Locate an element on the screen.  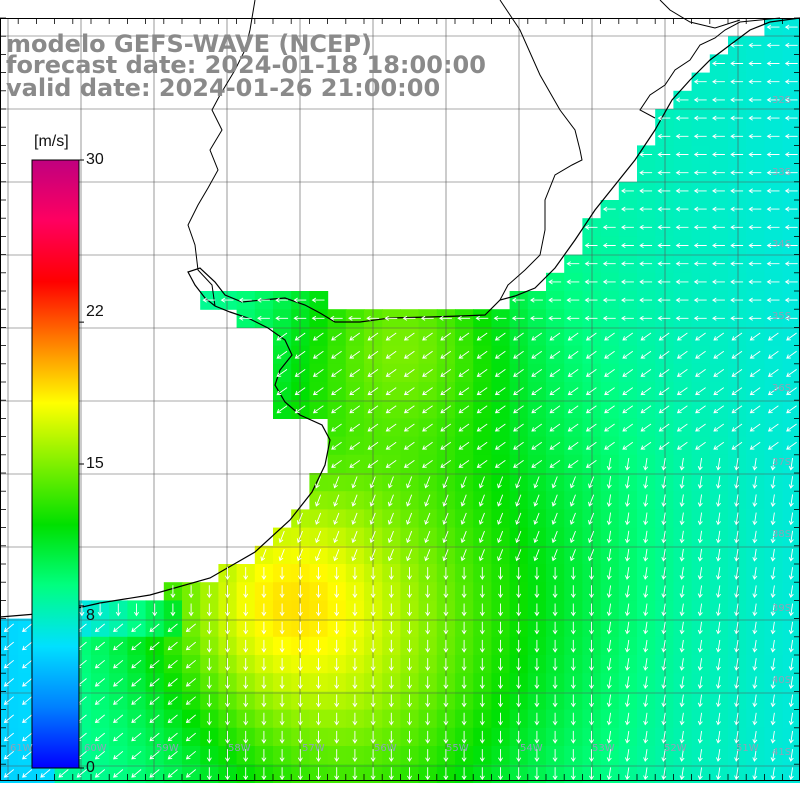
northern-border is located at coordinates (700, 14).